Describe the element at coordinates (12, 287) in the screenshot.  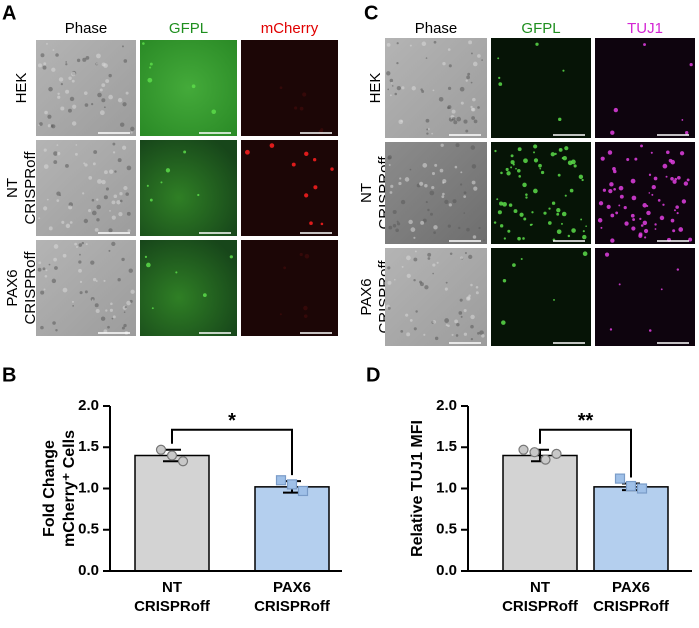
I see `row-label: PAX6` at that location.